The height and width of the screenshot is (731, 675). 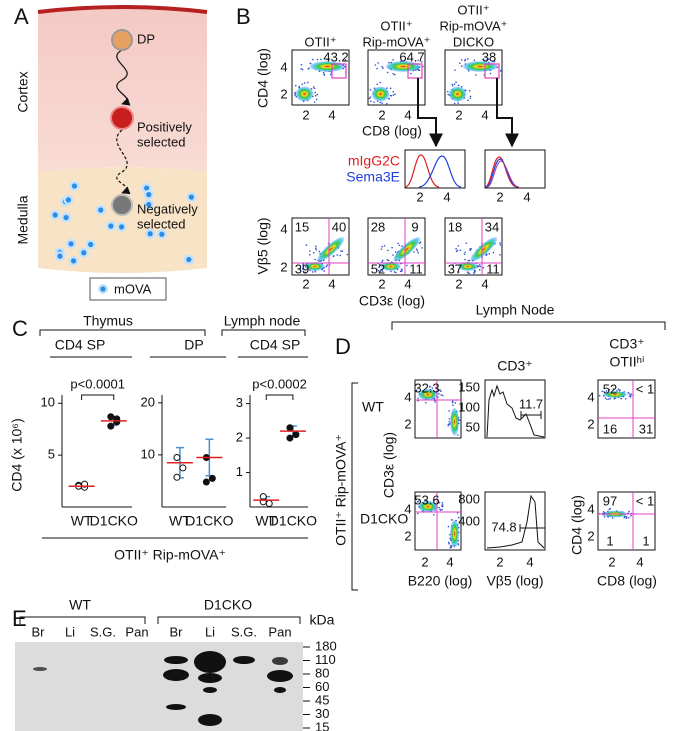 What do you see at coordinates (164, 126) in the screenshot?
I see `cell-label: Positively` at bounding box center [164, 126].